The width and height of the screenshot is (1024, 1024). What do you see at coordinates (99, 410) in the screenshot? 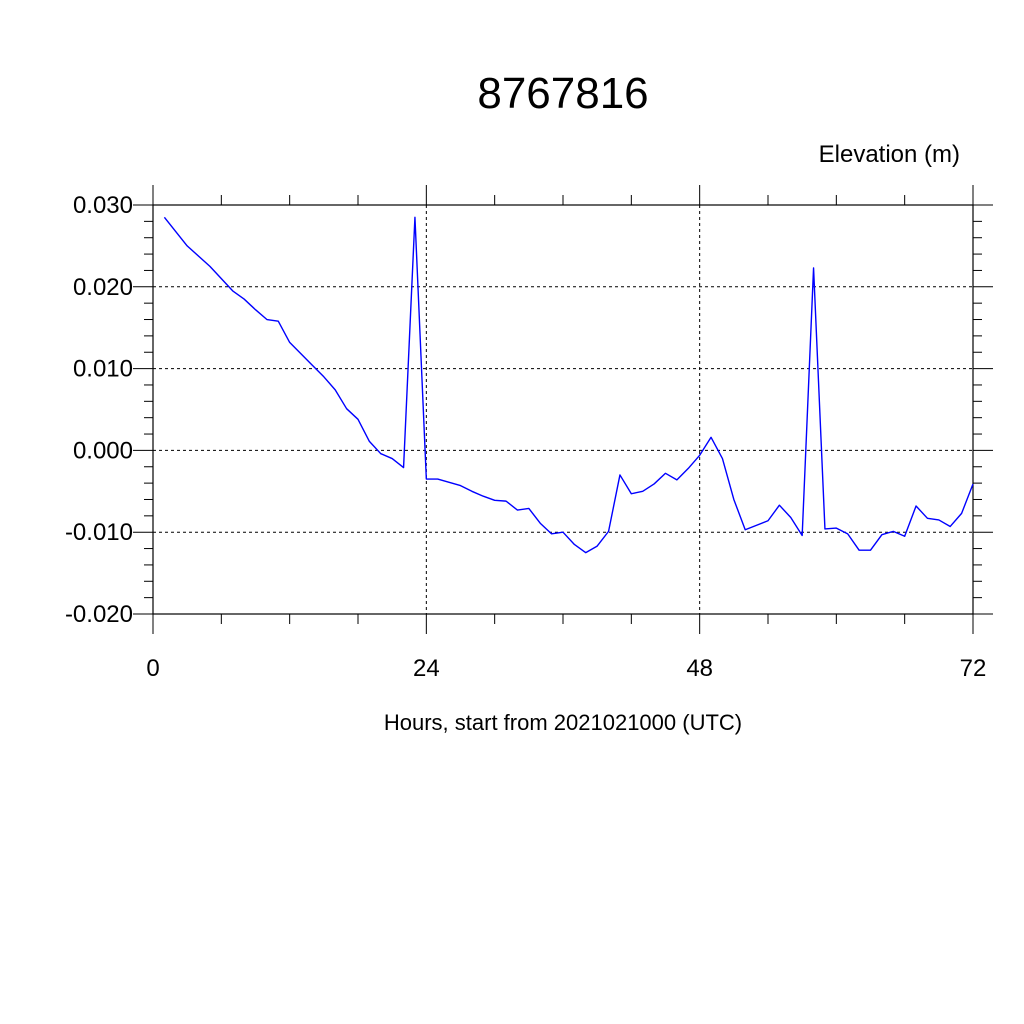
I see `y-tick-labels: -0.020 -0.010 0.000 0.010 0.020 0.030` at bounding box center [99, 410].